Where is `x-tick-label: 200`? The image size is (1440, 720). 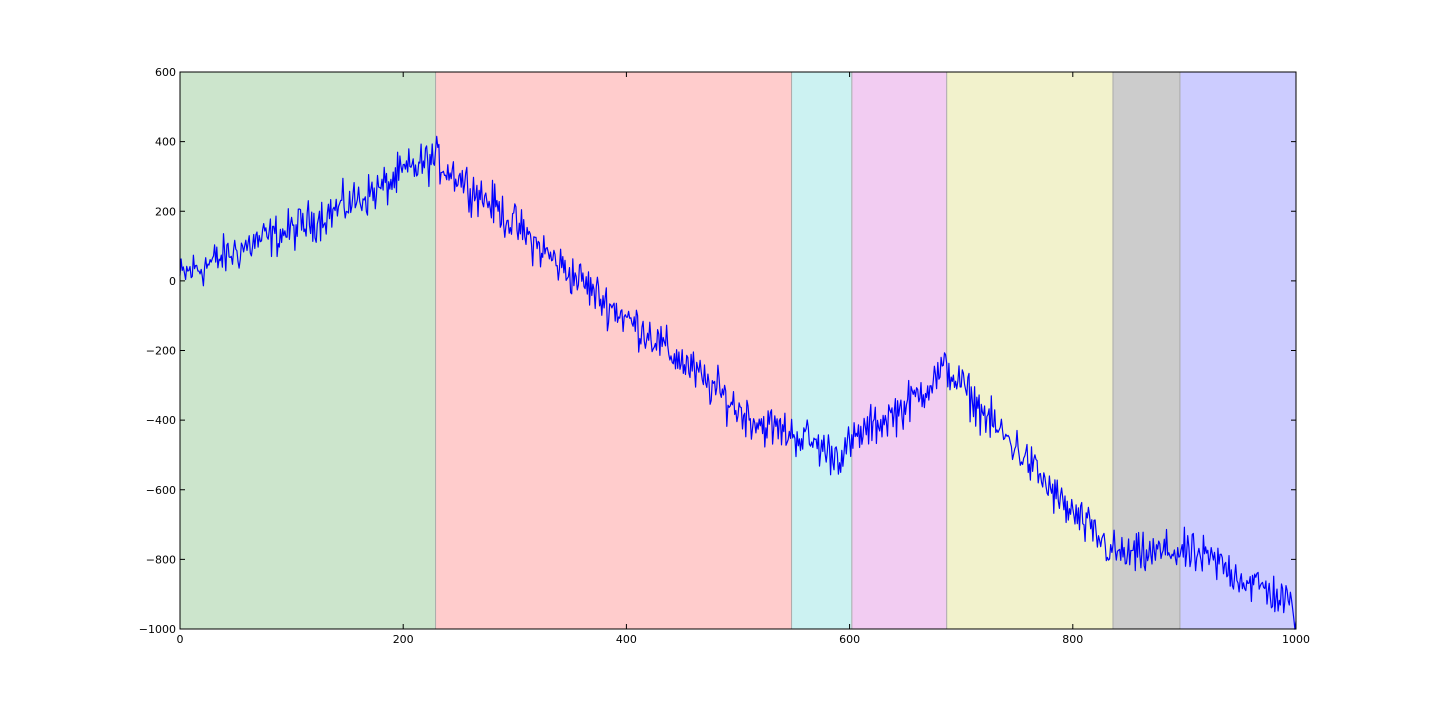 x-tick-label: 200 is located at coordinates (403, 639).